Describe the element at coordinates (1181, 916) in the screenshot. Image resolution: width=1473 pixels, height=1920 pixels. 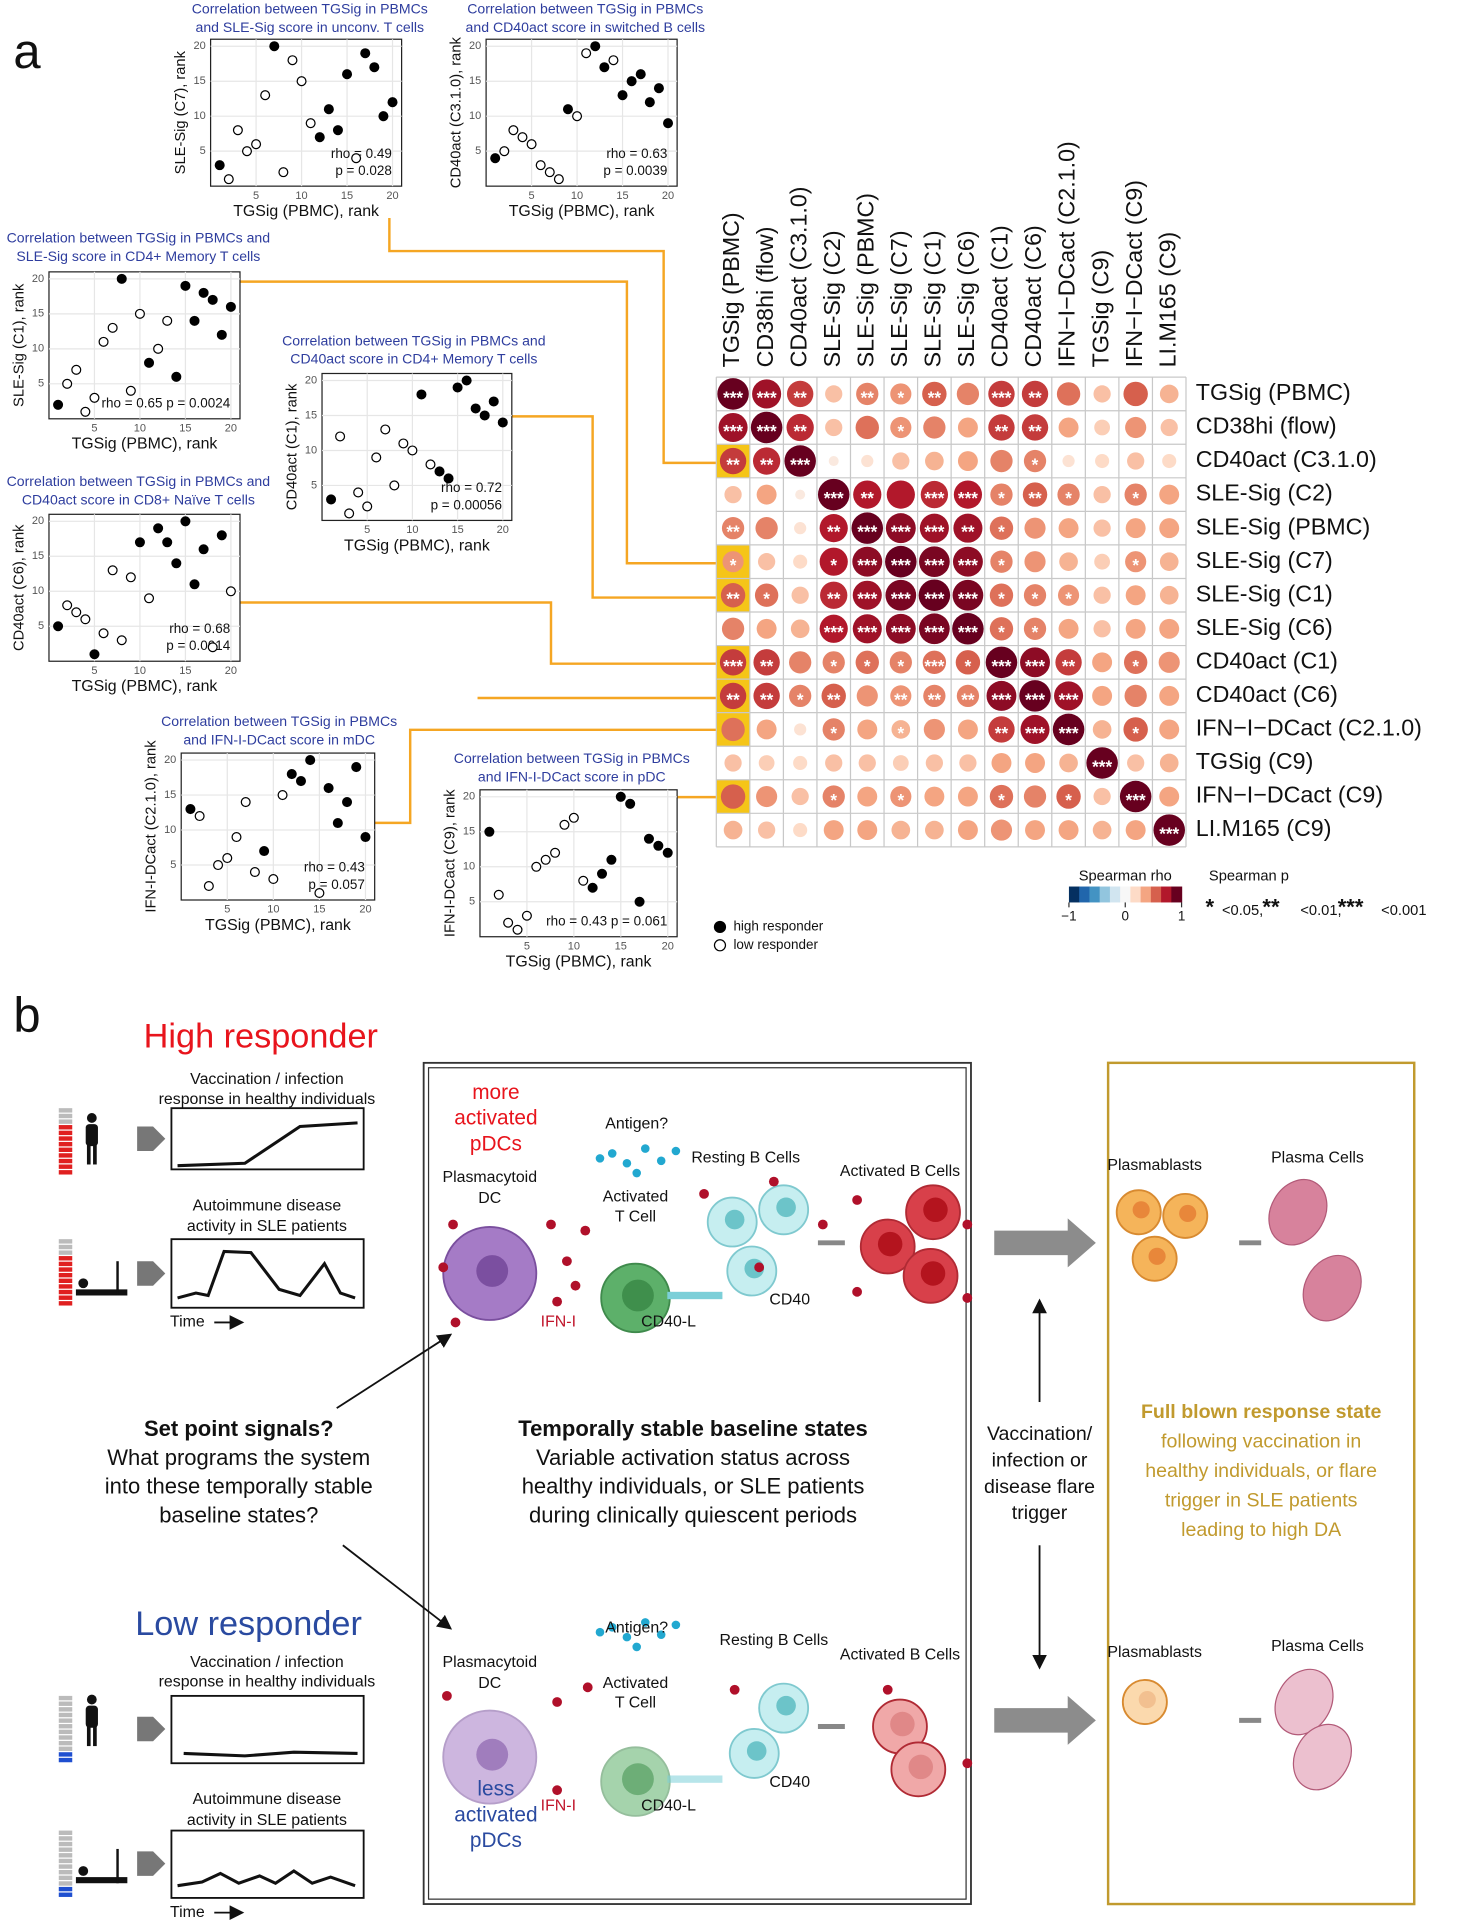
I see `colorbar-tick-label: 1` at that location.